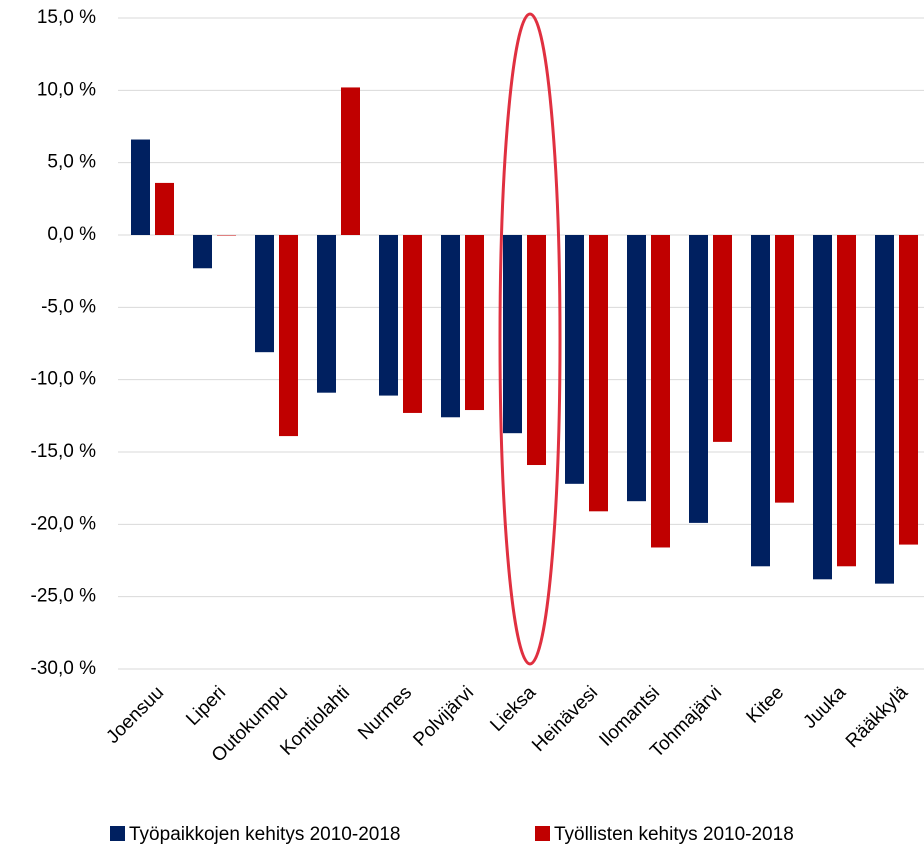  Describe the element at coordinates (64, 523) in the screenshot. I see `y-tick-label: -20,0 %` at that location.